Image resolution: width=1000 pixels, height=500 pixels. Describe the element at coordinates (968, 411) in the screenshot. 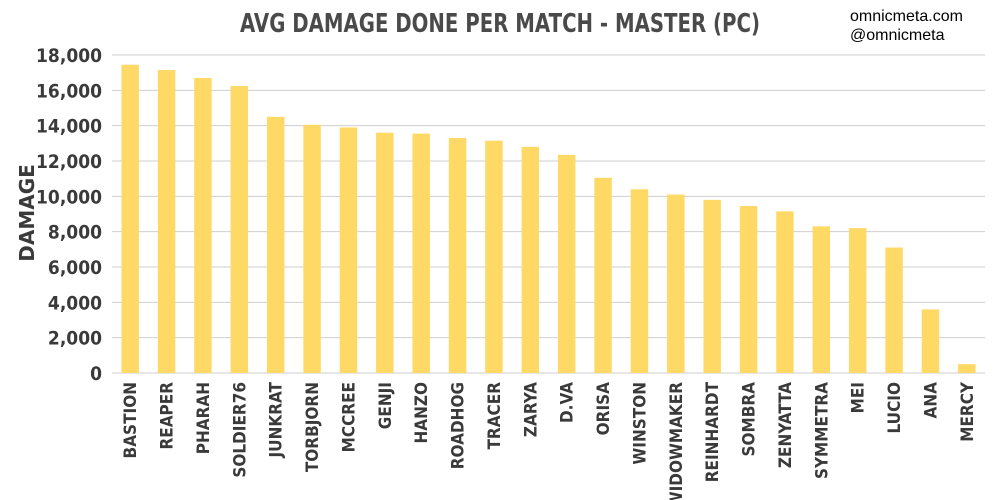

I see `x-tick-label: MERCY` at that location.